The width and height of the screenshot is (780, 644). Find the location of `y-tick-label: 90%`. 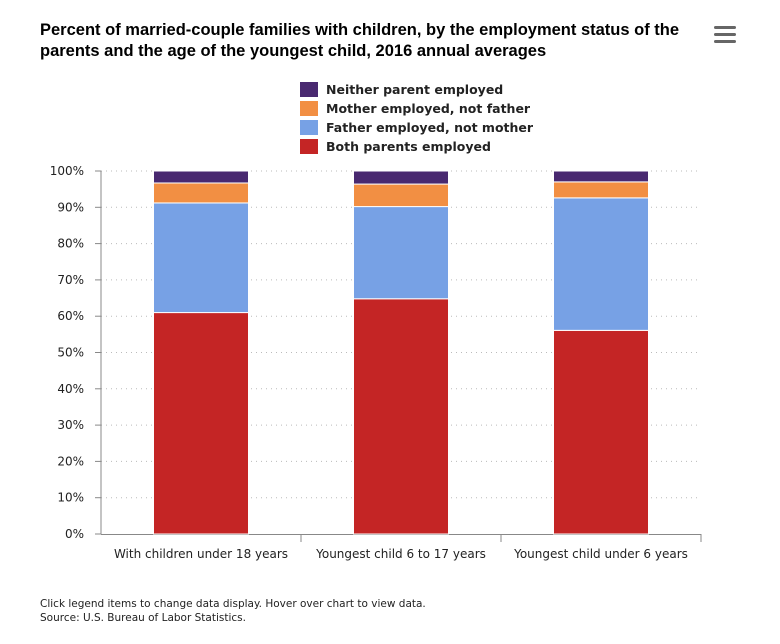

y-tick-label: 90% is located at coordinates (70, 207).